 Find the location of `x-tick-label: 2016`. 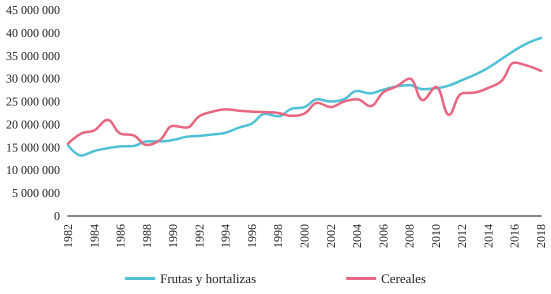

x-tick-label: 2016 is located at coordinates (515, 236).